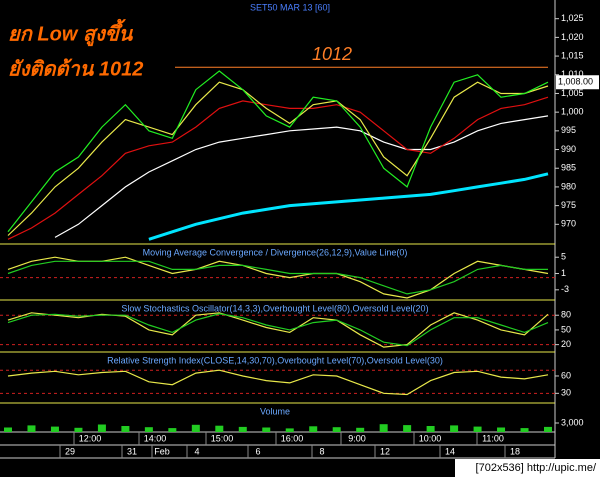 The width and height of the screenshot is (600, 477). I want to click on annotation: ยังติดต้าน 1012, so click(75, 68).